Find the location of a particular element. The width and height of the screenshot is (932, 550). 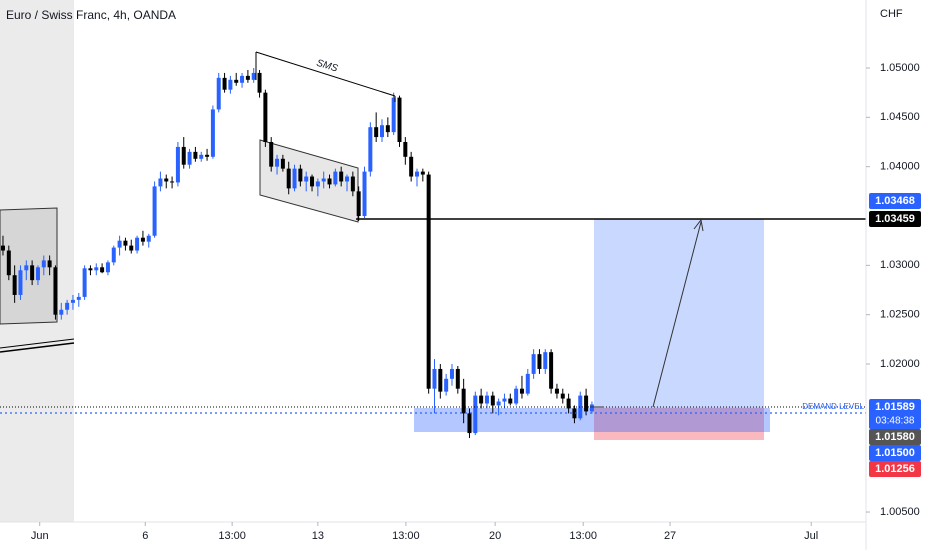

price-label: 1.01589 is located at coordinates (895, 407).